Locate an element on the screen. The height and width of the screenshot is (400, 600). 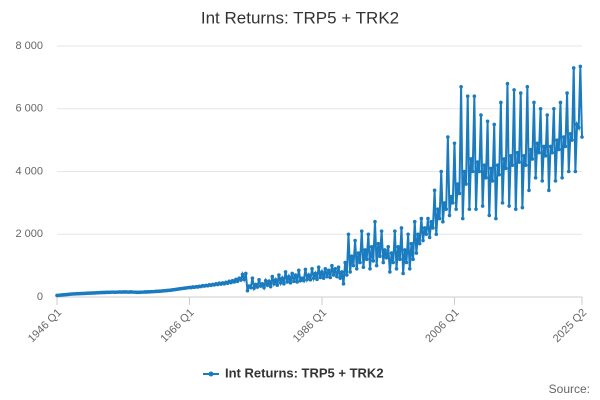
legend-marker is located at coordinates (211, 374).